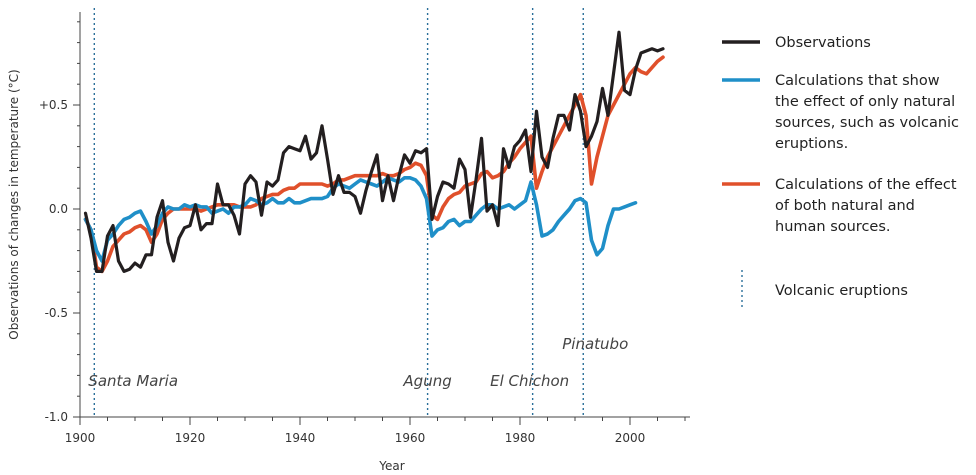  I want to click on y-tick-label: +0.5, so click(53, 105).